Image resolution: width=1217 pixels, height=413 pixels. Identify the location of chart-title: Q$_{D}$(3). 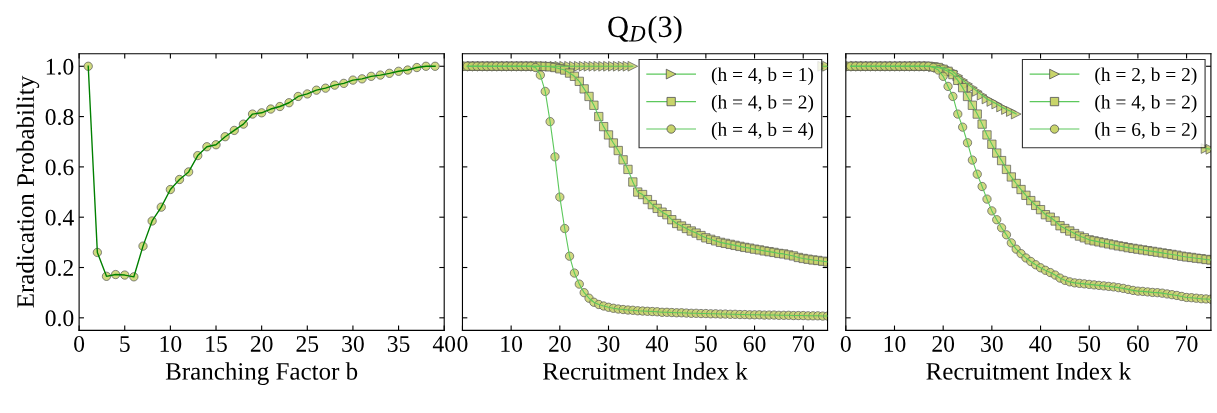
(645, 29).